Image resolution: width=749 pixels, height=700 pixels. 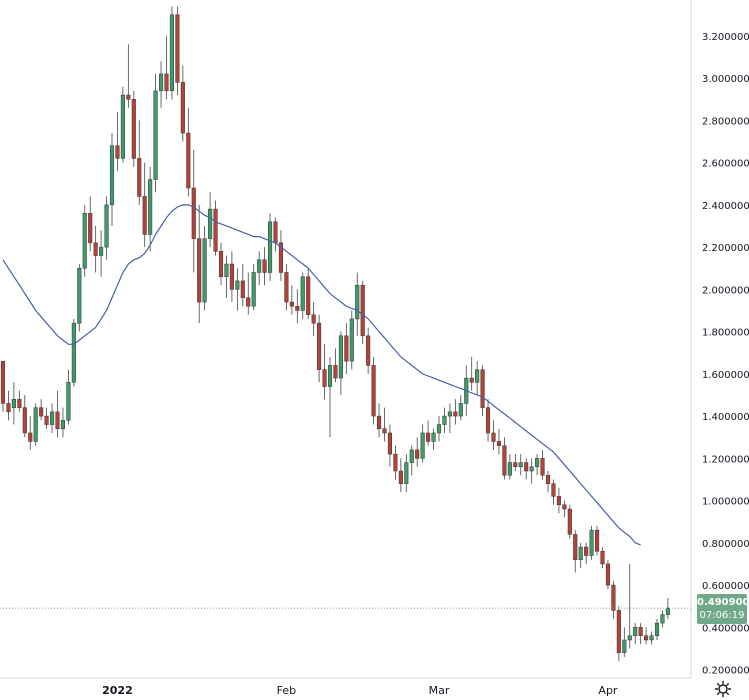 I want to click on y-tick-label: 1.400000, so click(x=725, y=417).